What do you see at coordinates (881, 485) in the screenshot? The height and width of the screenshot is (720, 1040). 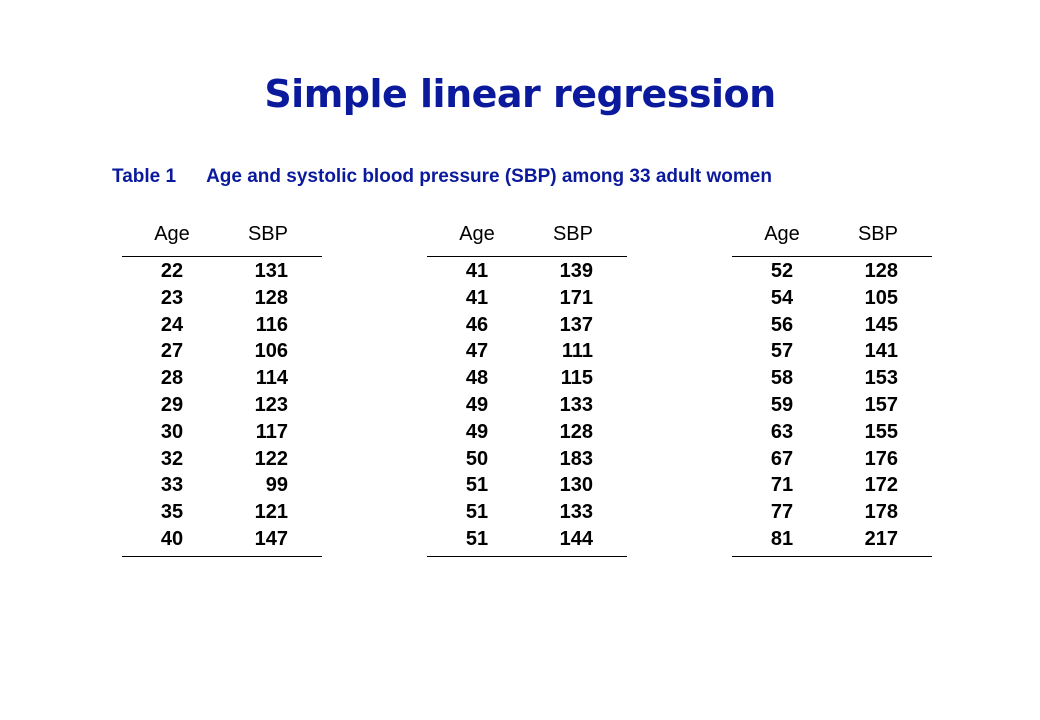 I see `sbp-cell: 172` at bounding box center [881, 485].